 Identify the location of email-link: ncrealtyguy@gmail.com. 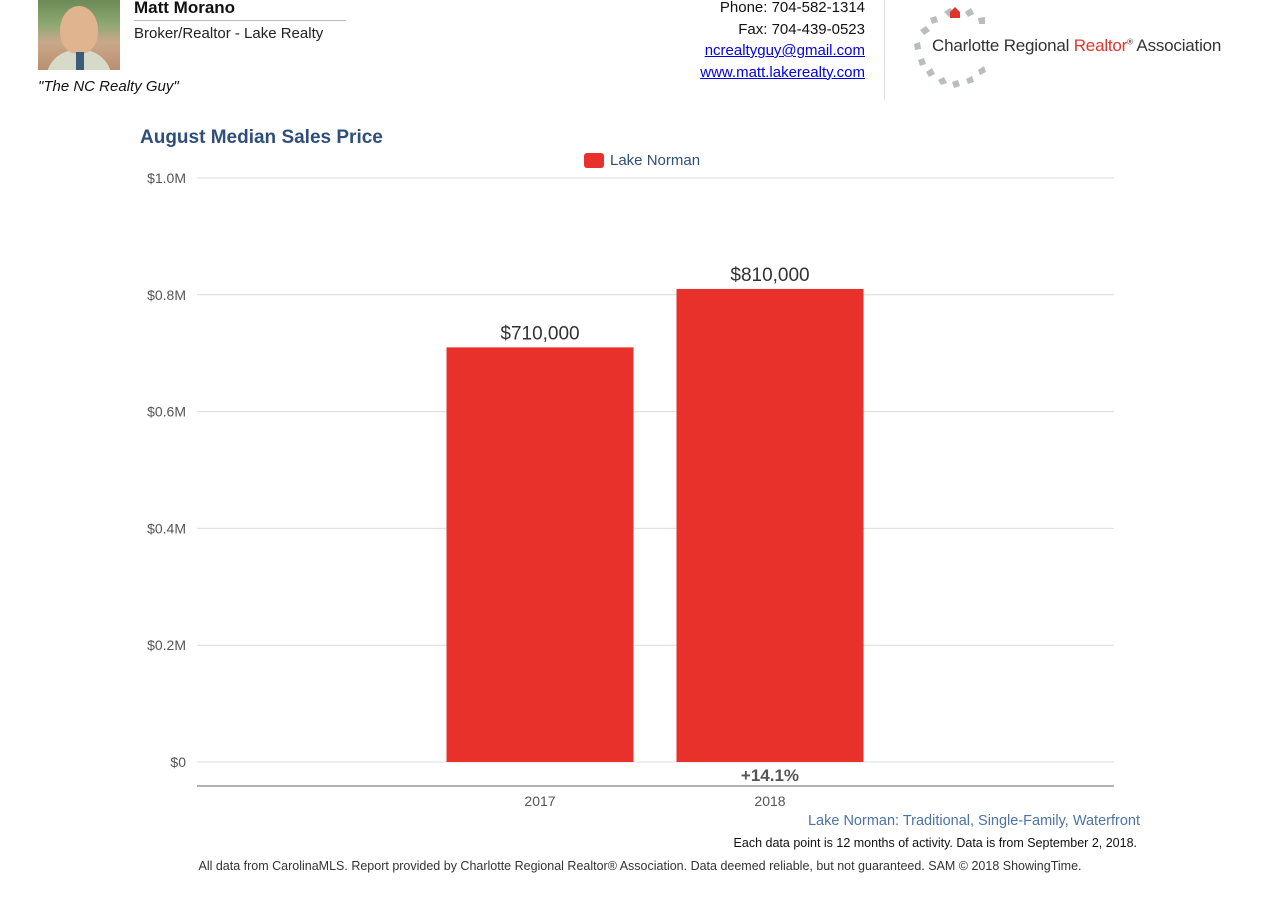
(784, 50).